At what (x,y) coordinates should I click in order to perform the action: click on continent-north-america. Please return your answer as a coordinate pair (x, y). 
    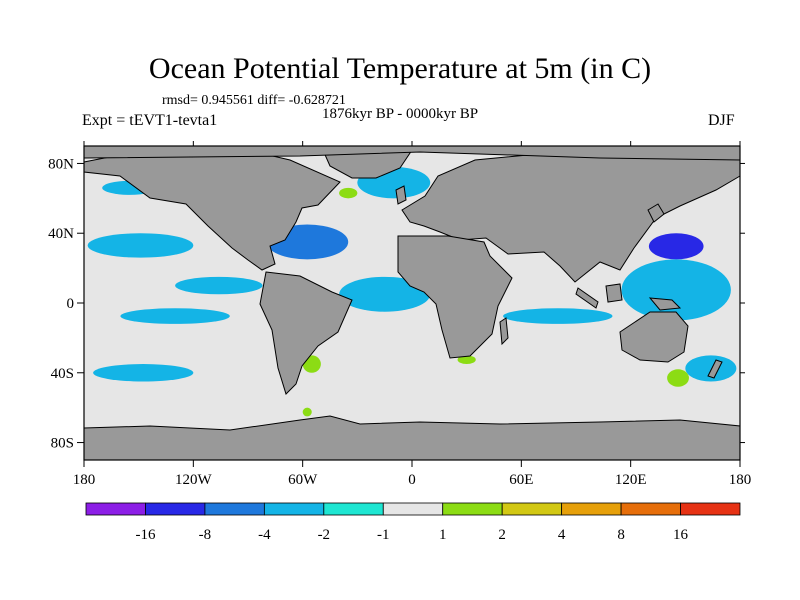
    Looking at the image, I should click on (212, 208).